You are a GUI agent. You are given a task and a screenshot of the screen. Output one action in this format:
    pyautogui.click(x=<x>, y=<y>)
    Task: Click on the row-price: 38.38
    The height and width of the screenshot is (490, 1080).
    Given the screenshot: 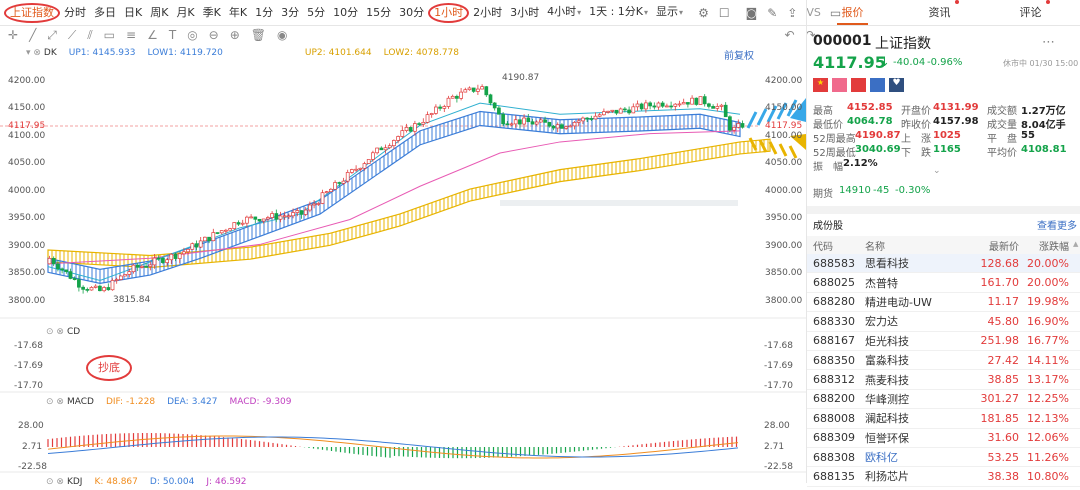 What is the action you would take?
    pyautogui.click(x=1003, y=476)
    